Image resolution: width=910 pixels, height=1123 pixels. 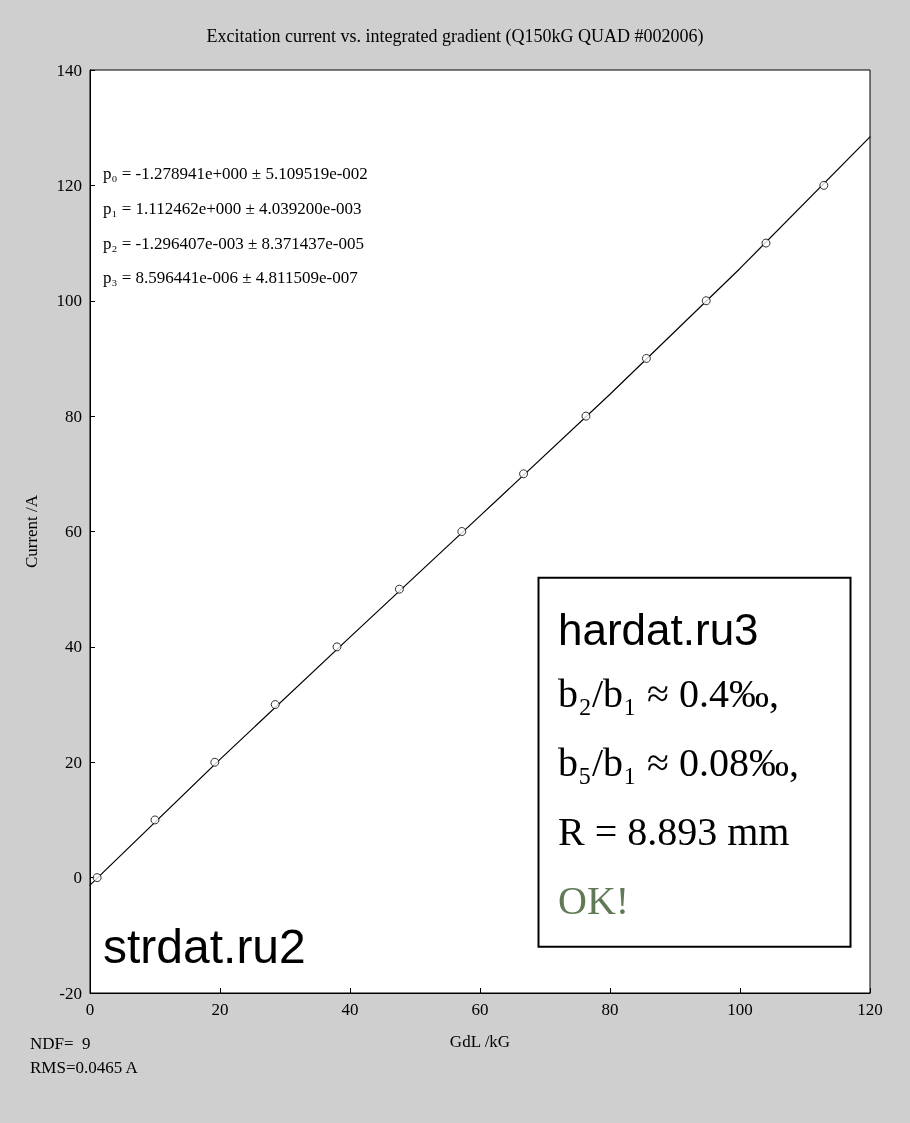 I want to click on chart-title: Excitation current vs. integrated gradient (Q150kG QUAD #002006), so click(x=455, y=36).